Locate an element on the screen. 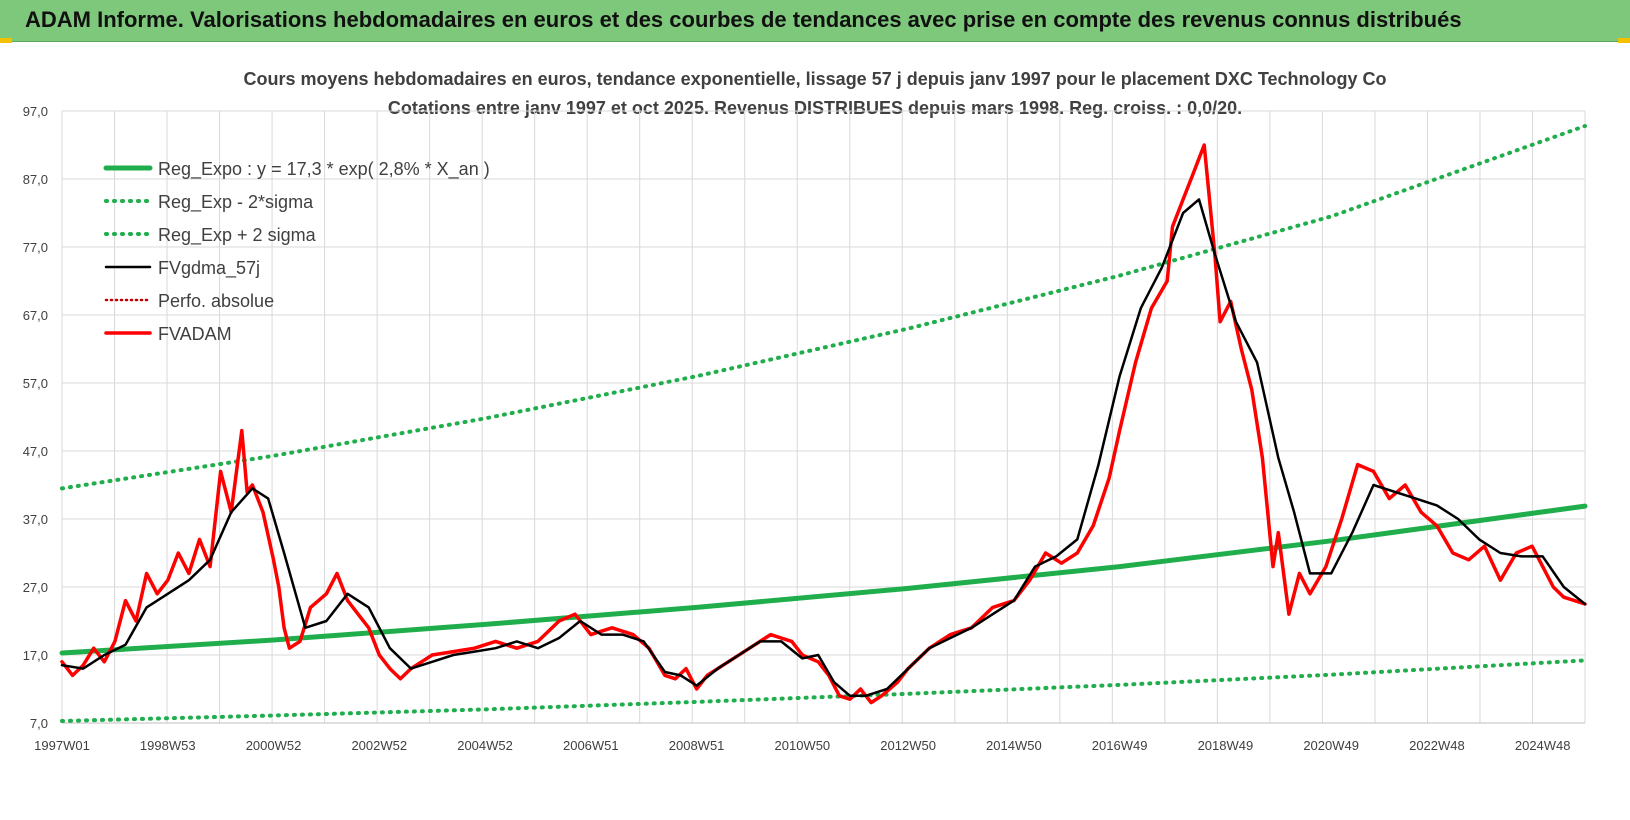 The width and height of the screenshot is (1630, 820). legend-label: FVgdma_57j is located at coordinates (209, 268).